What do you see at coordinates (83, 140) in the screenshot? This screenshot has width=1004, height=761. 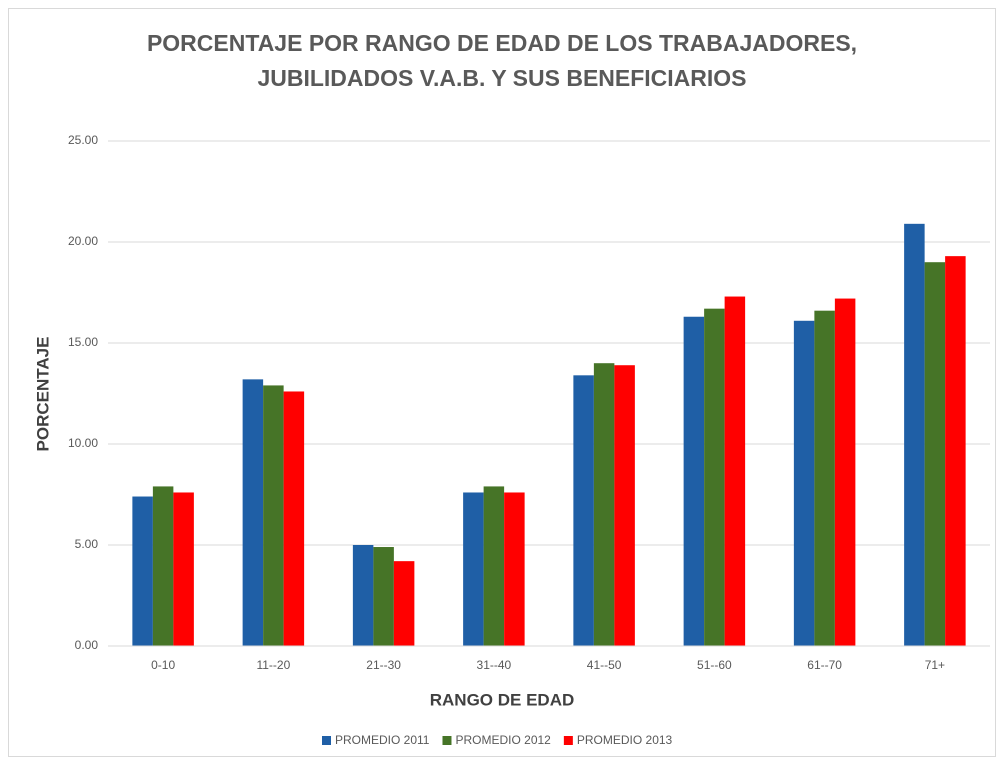 I see `y-tick-label: 25.00` at bounding box center [83, 140].